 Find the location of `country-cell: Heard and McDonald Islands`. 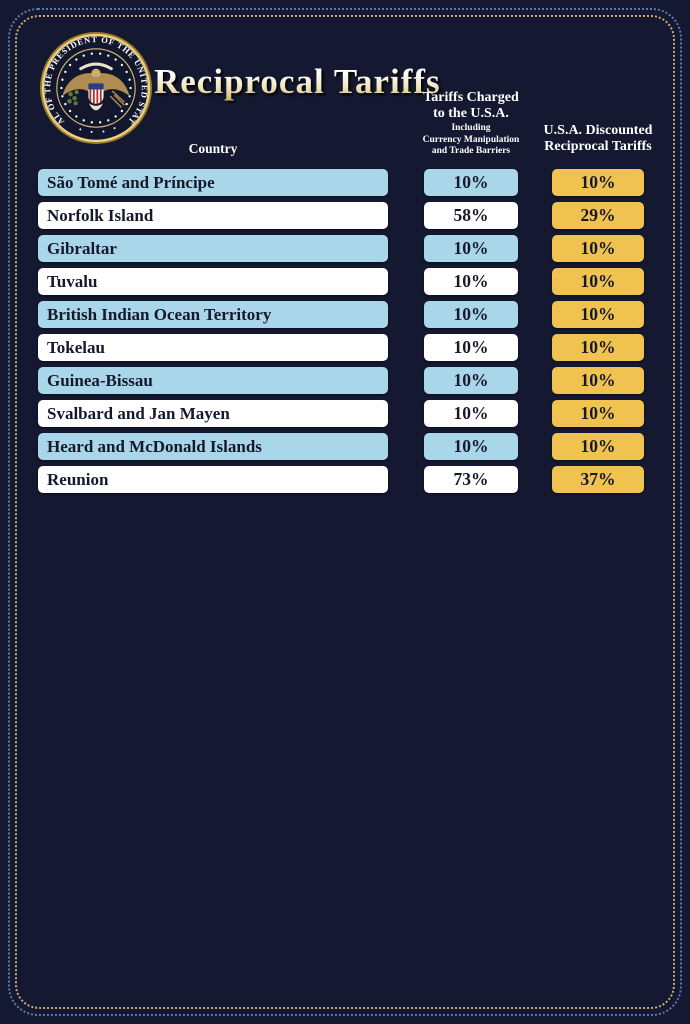

country-cell: Heard and McDonald Islands is located at coordinates (213, 446).